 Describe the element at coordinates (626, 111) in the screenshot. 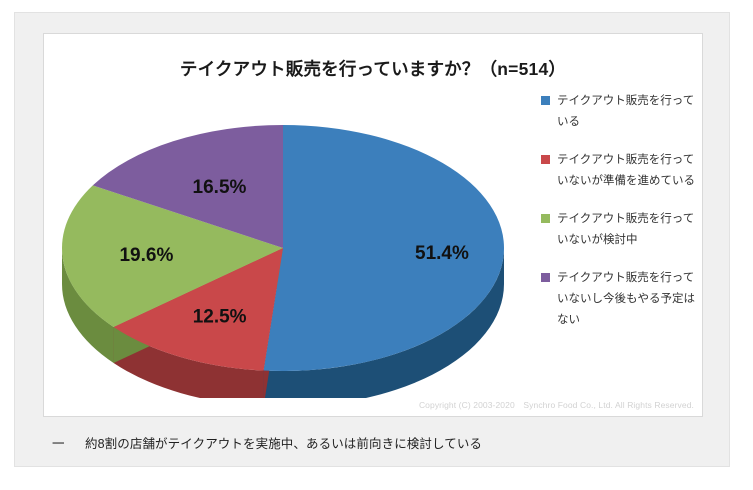

I see `legend-item-label: テイクアウト販売を行っている` at that location.